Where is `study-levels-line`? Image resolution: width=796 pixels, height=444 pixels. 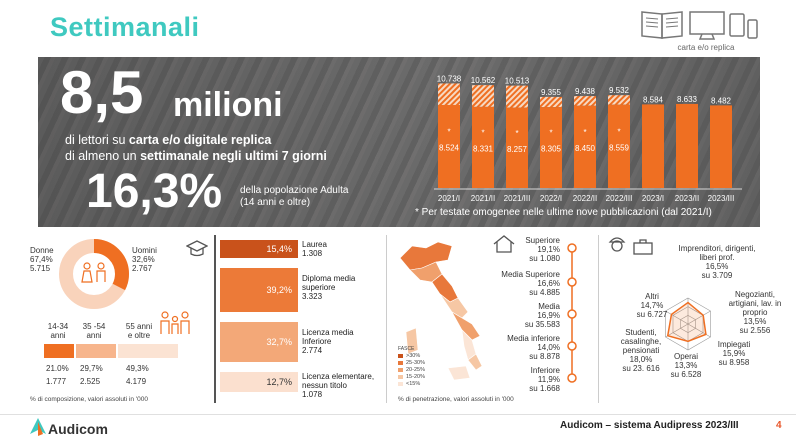 study-levels-line is located at coordinates (572, 313).